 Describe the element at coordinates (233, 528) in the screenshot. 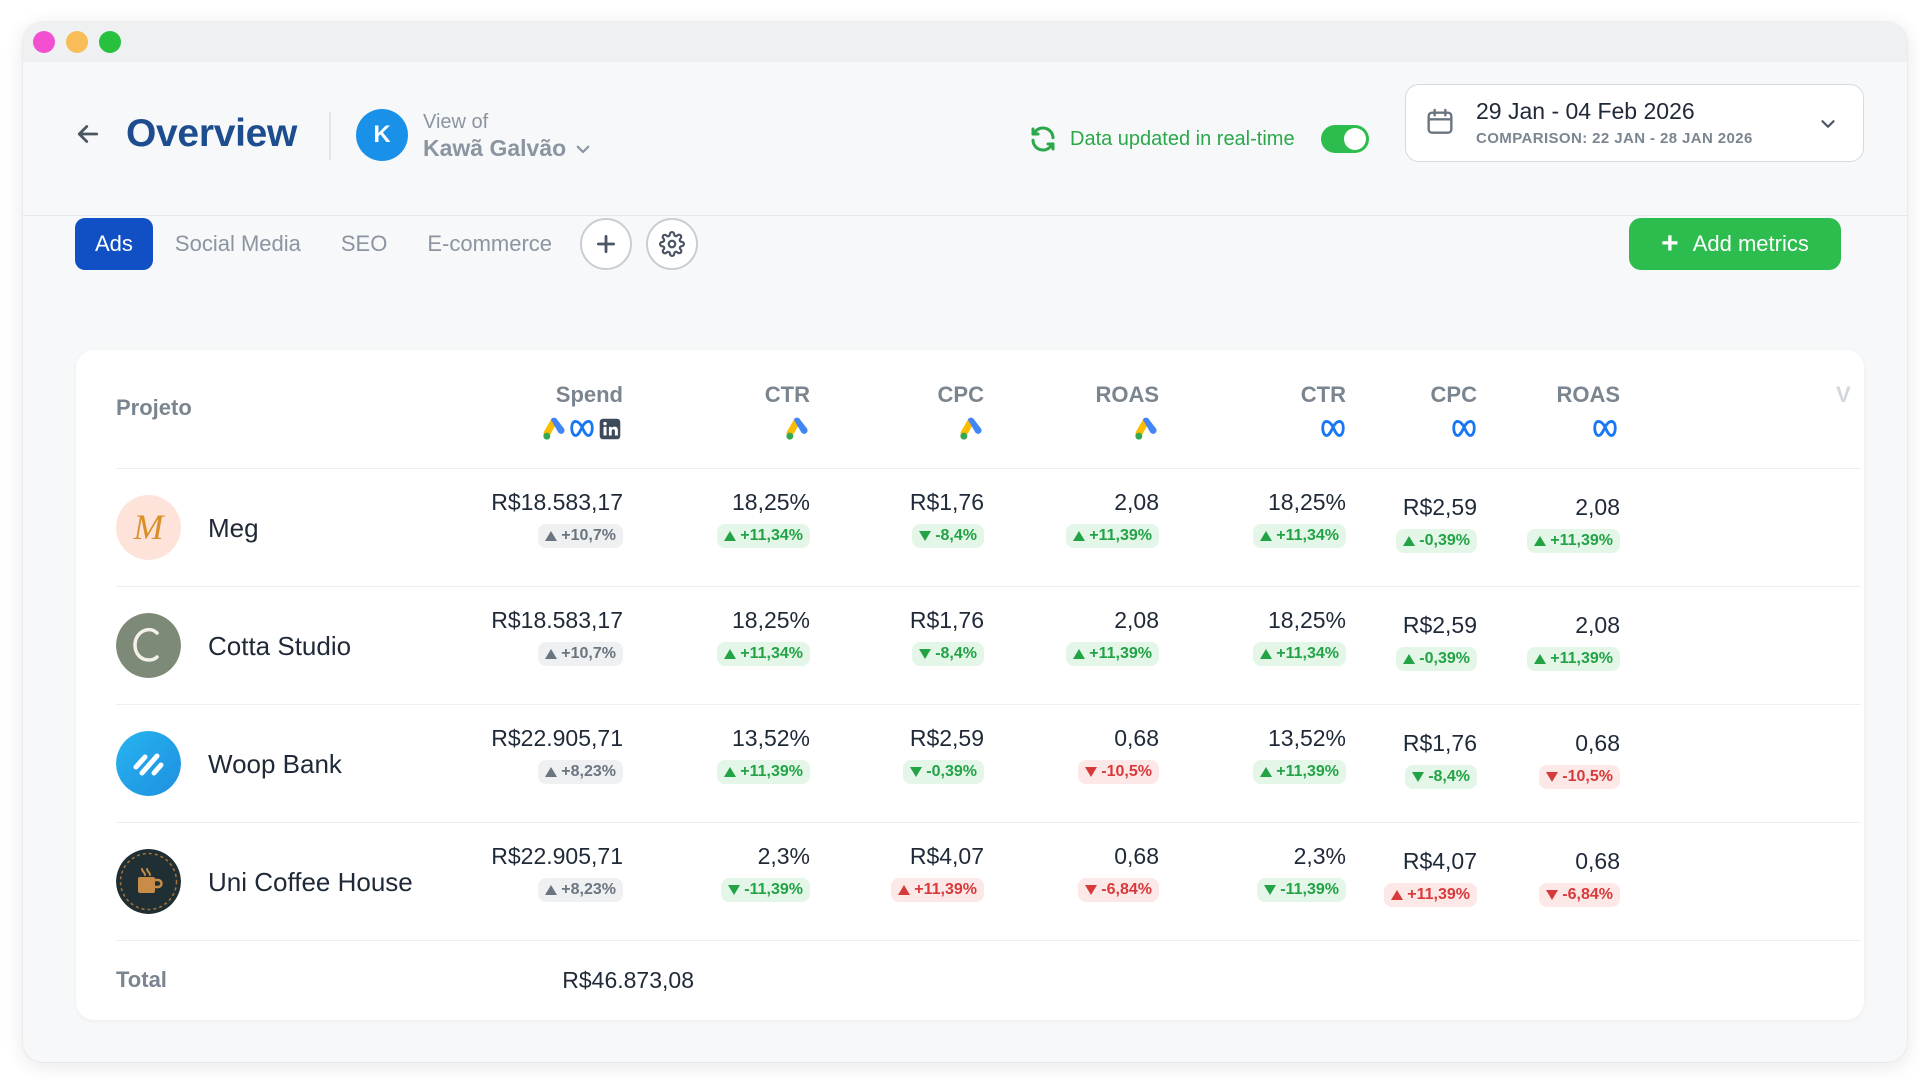

I see `project-name: Meg` at that location.